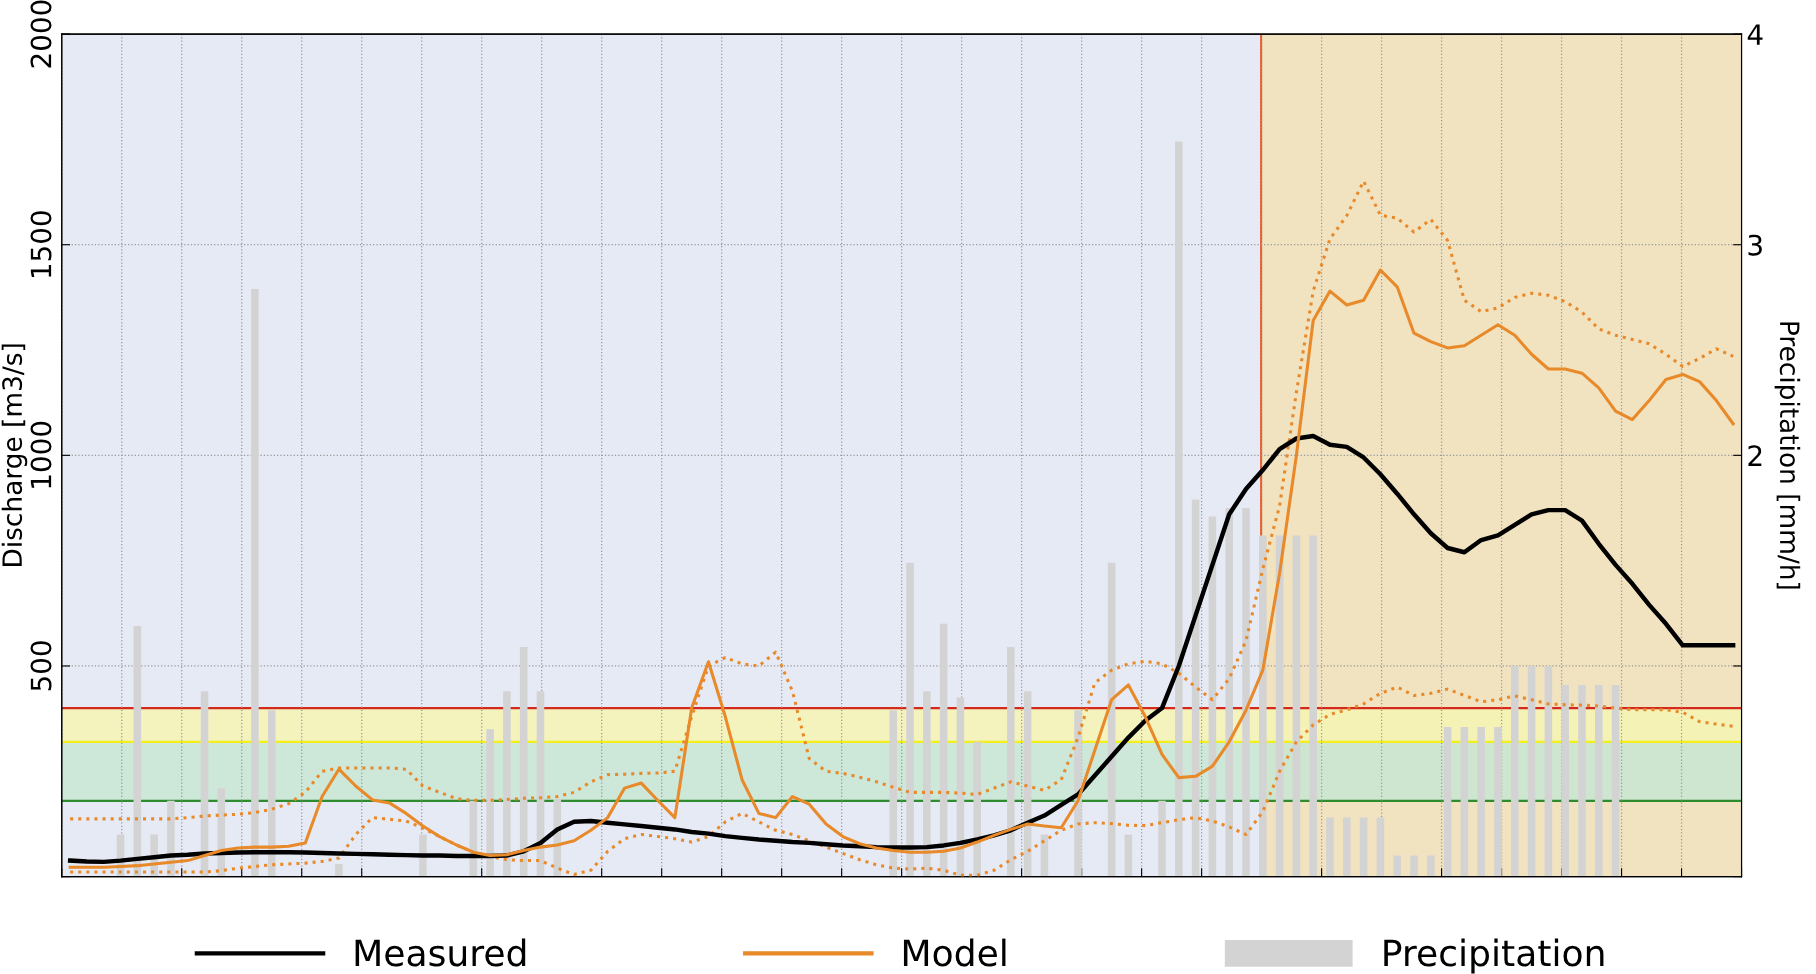  What do you see at coordinates (1494, 956) in the screenshot?
I see `legend-label: Precipitation` at bounding box center [1494, 956].